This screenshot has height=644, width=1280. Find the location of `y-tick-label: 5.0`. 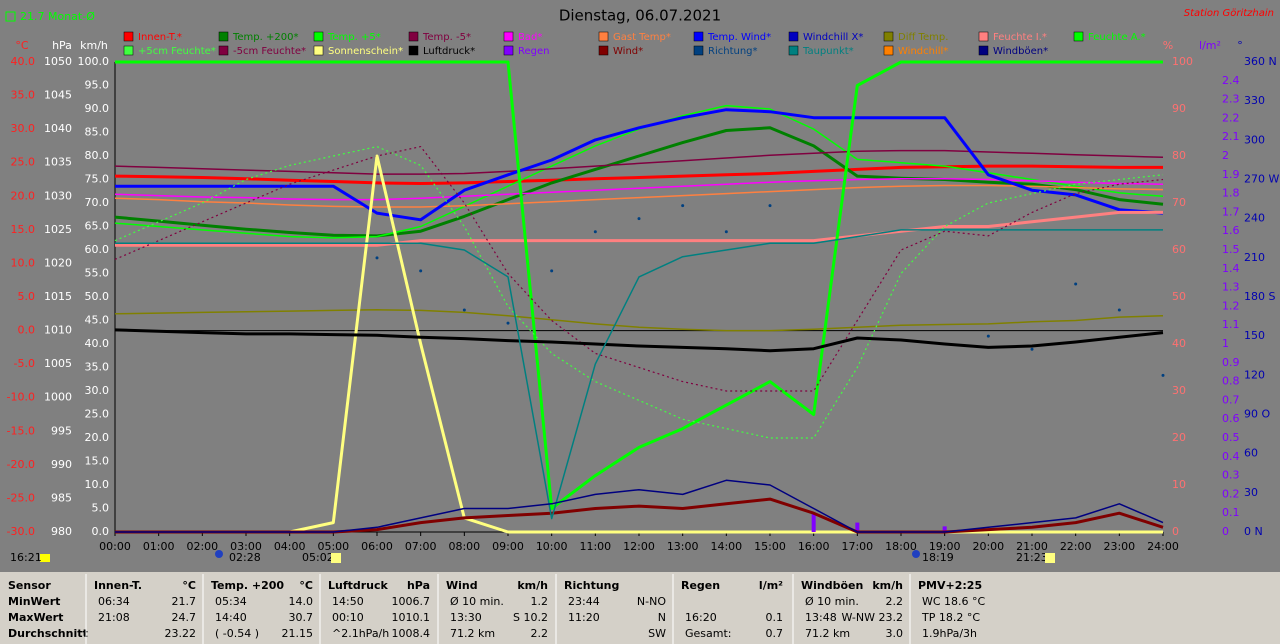

y-tick-label: 5.0 is located at coordinates (101, 508).